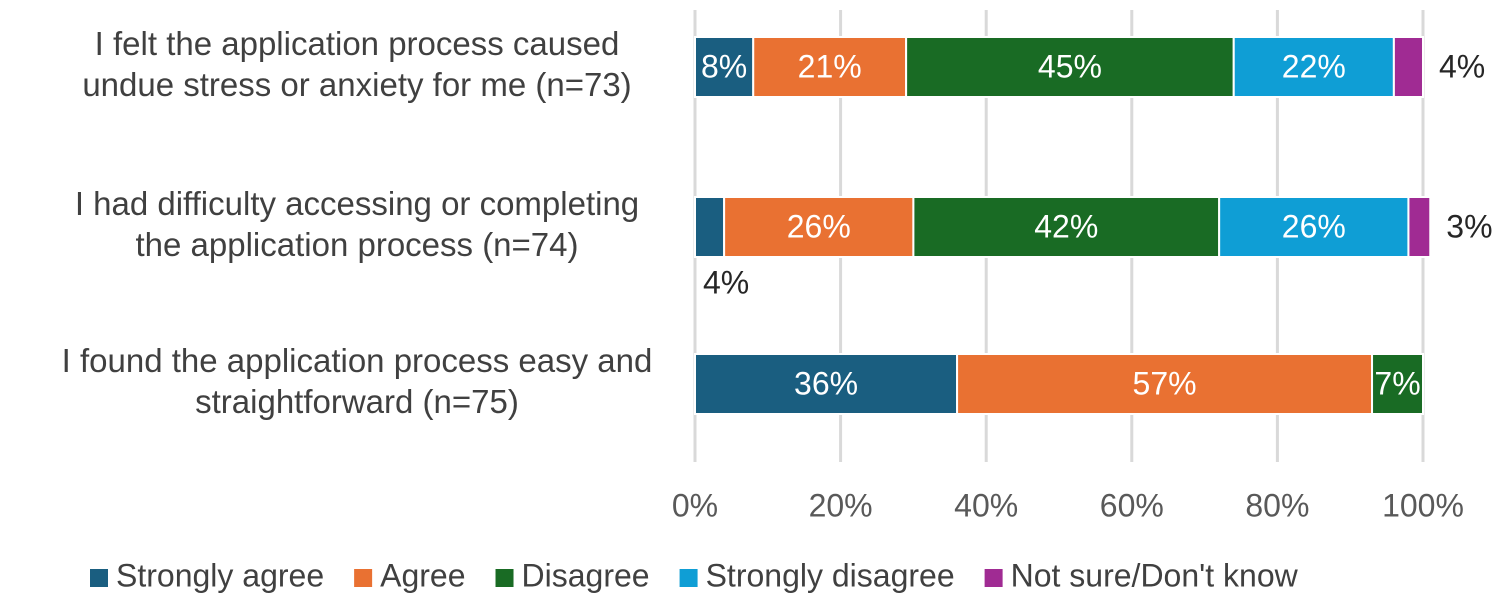 The image size is (1500, 616). What do you see at coordinates (695, 505) in the screenshot?
I see `x-tick-label: 0%` at bounding box center [695, 505].